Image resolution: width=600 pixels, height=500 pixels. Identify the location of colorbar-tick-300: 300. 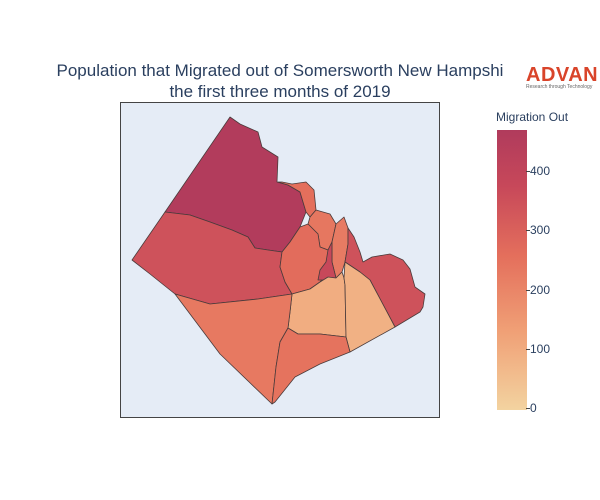
(538, 230).